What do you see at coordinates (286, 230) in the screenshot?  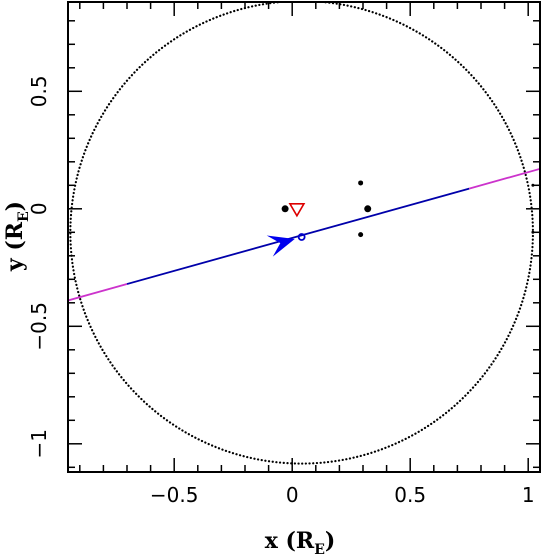 I see `markers-layer` at bounding box center [286, 230].